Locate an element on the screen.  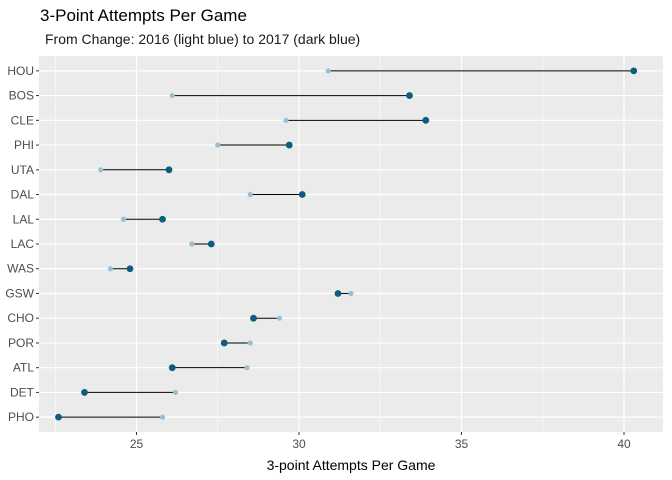
point-2016-cho is located at coordinates (279, 318).